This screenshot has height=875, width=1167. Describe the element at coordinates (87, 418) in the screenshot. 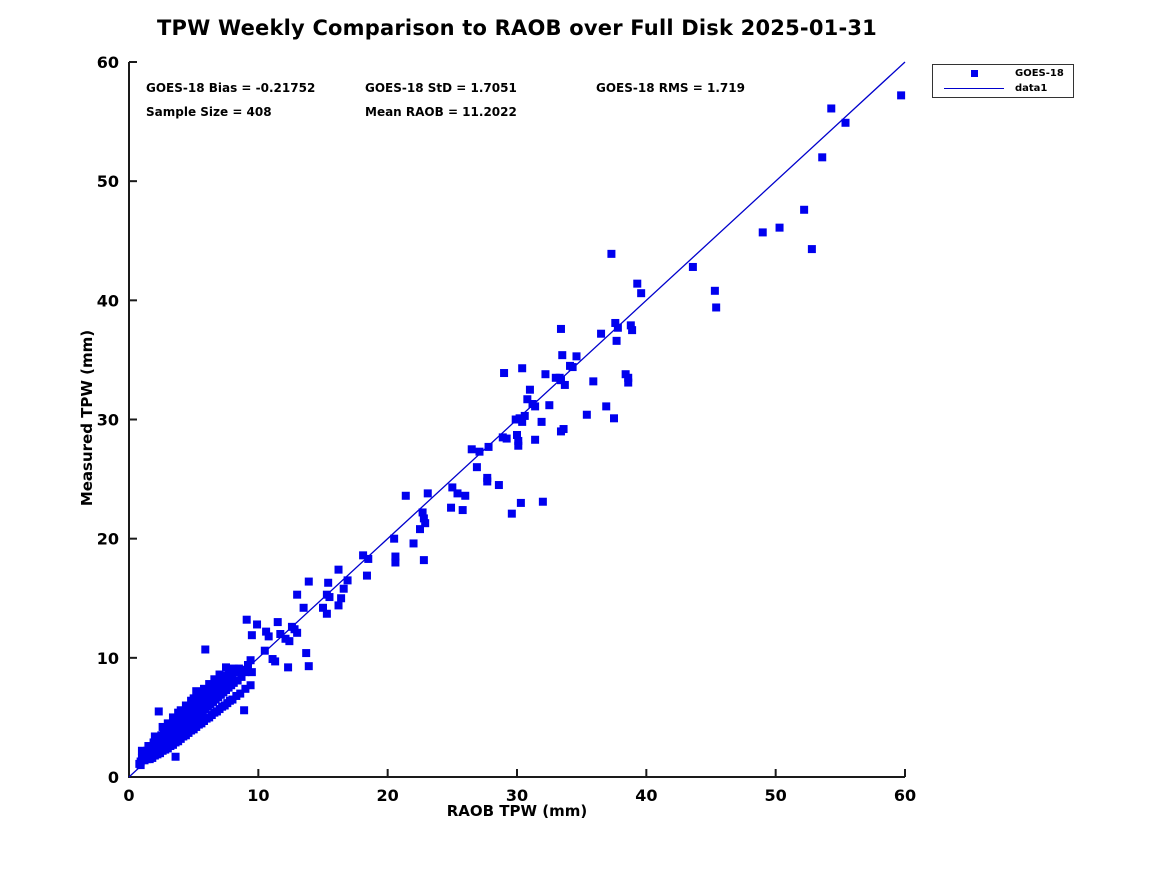

I see `y-axis-label: Measured TPW (mm)` at that location.